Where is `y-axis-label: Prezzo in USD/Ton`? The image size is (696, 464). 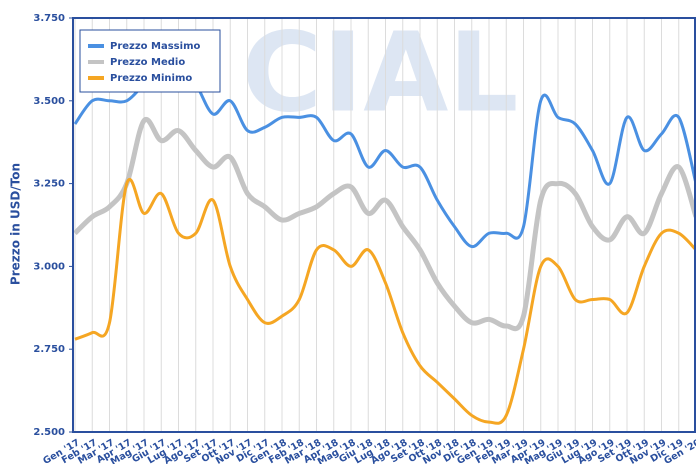
y-axis-label: Prezzo in USD/Ton is located at coordinates (16, 224).